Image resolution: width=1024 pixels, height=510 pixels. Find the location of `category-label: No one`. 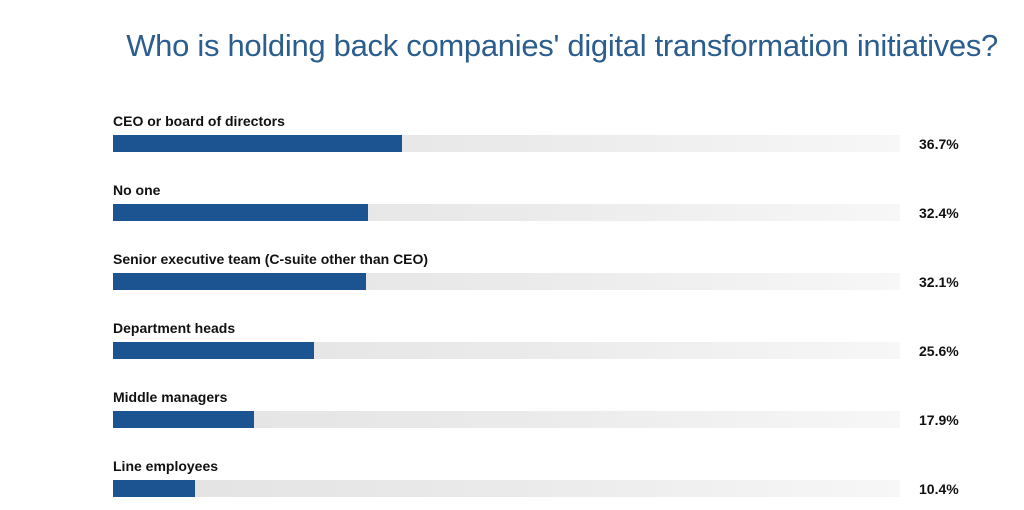

category-label: No one is located at coordinates (137, 190).